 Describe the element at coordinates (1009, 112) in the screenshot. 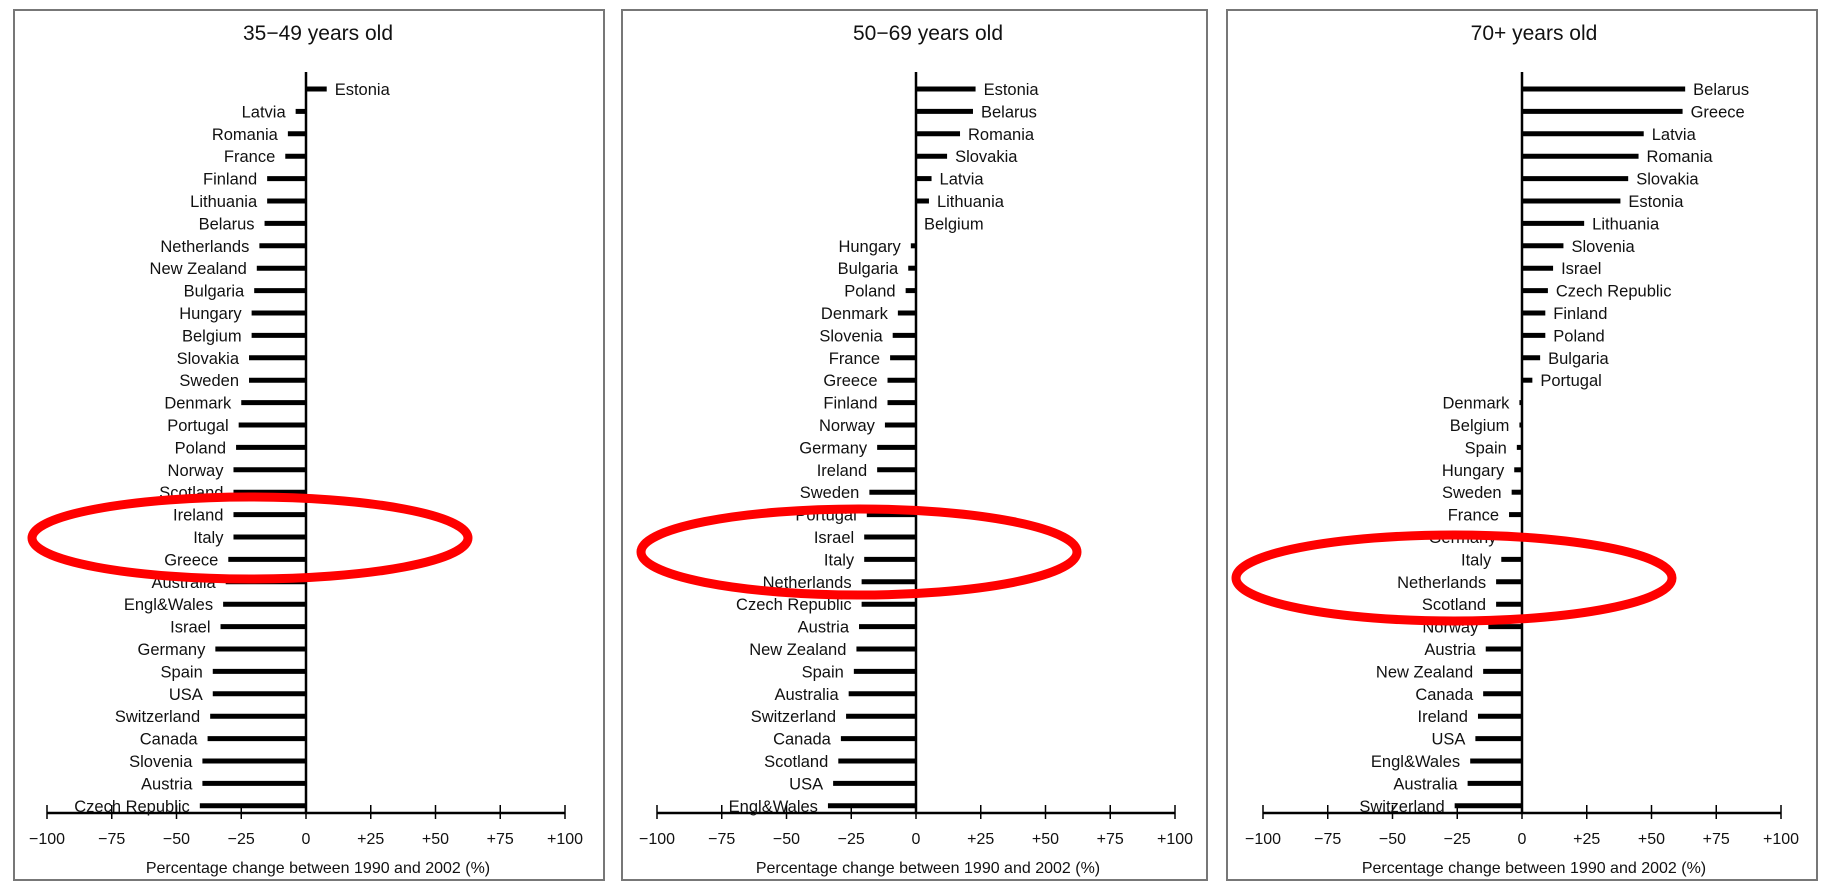

I see `category-label-belarus: Belarus` at that location.